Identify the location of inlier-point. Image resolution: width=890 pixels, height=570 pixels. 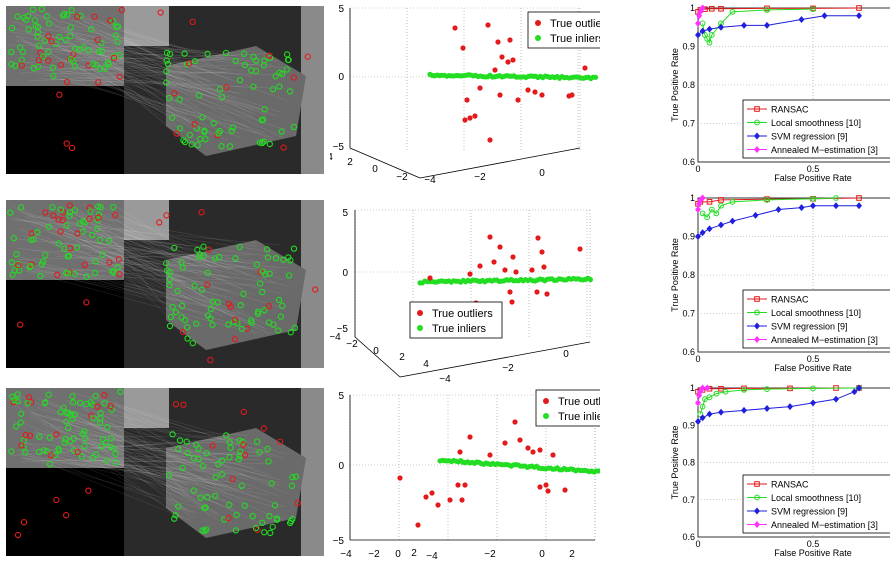
(595, 77).